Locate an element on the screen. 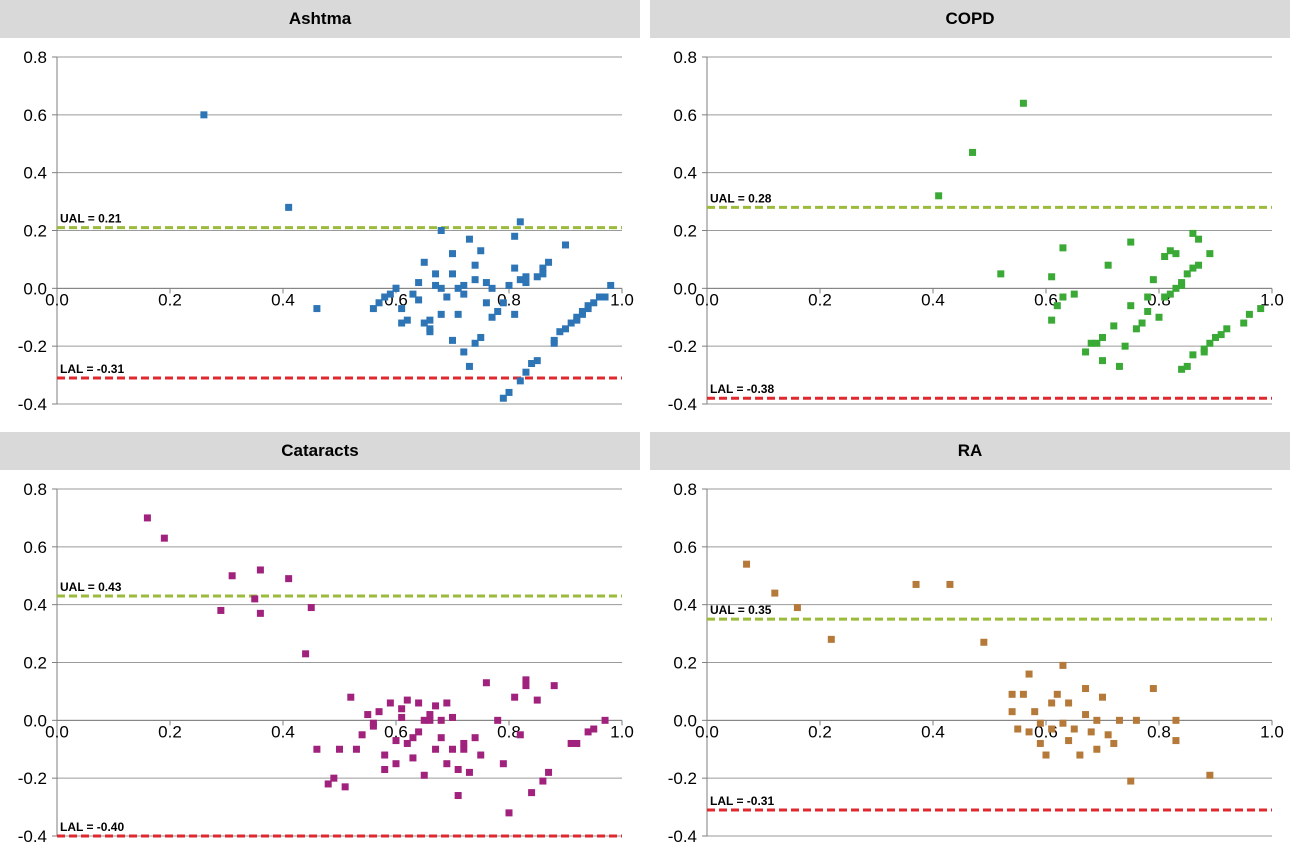 The height and width of the screenshot is (852, 1312). y-tick-label: 0.6 is located at coordinates (685, 547).